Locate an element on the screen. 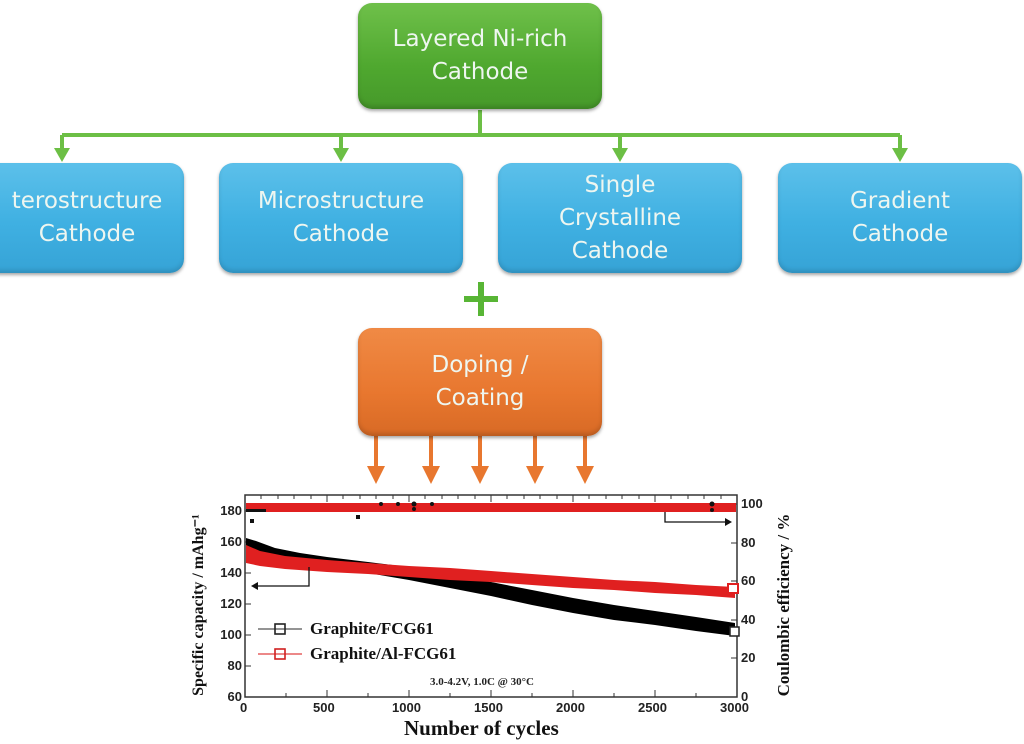 This screenshot has height=744, width=1024. legend-label-fcg61: Graphite/FCG61 is located at coordinates (372, 628).